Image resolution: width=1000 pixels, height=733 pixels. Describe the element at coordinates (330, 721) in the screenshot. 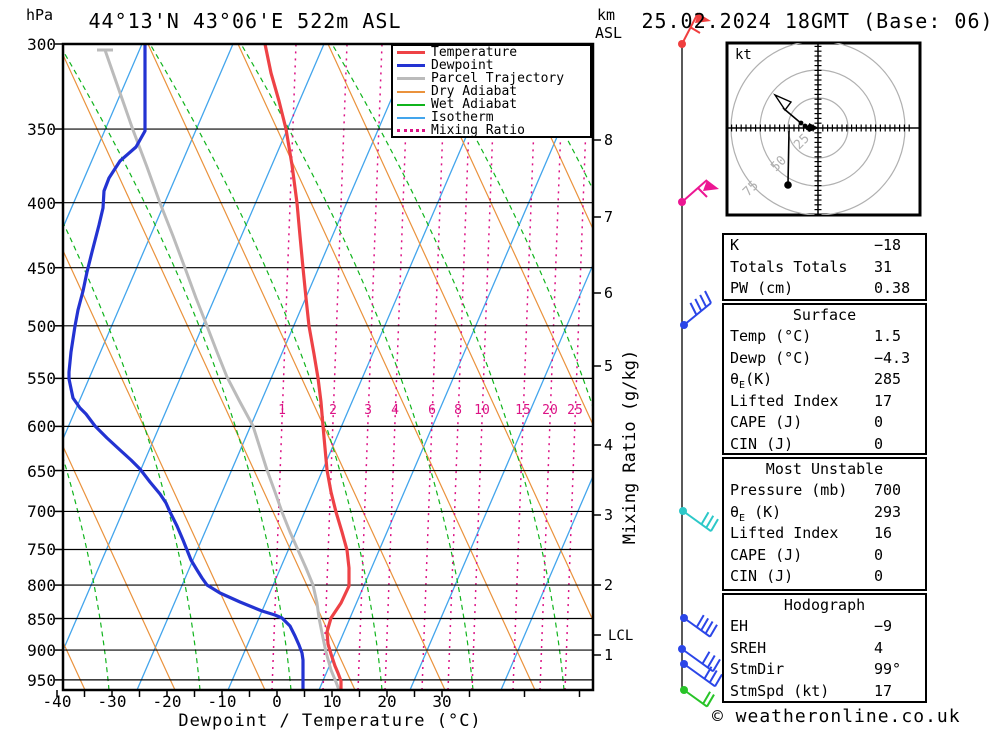

I see `x-axis-title: Dewpoint / Temperature (°C)` at that location.